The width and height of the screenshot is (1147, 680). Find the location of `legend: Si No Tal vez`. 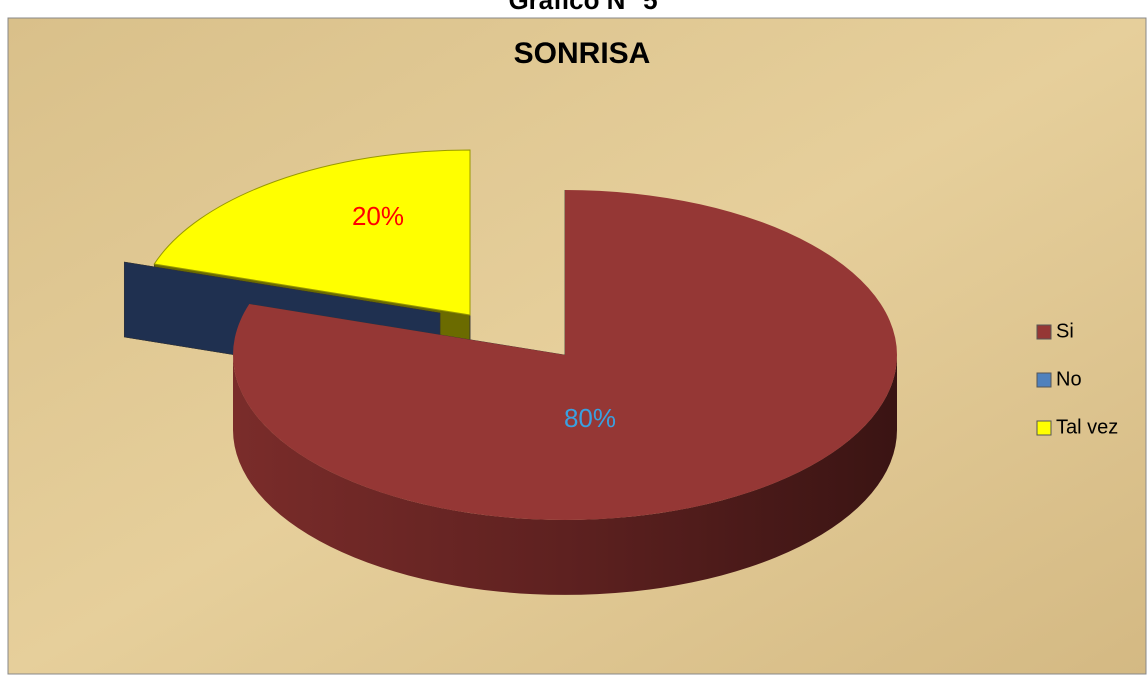

legend: Si No Tal vez is located at coordinates (1077, 379).